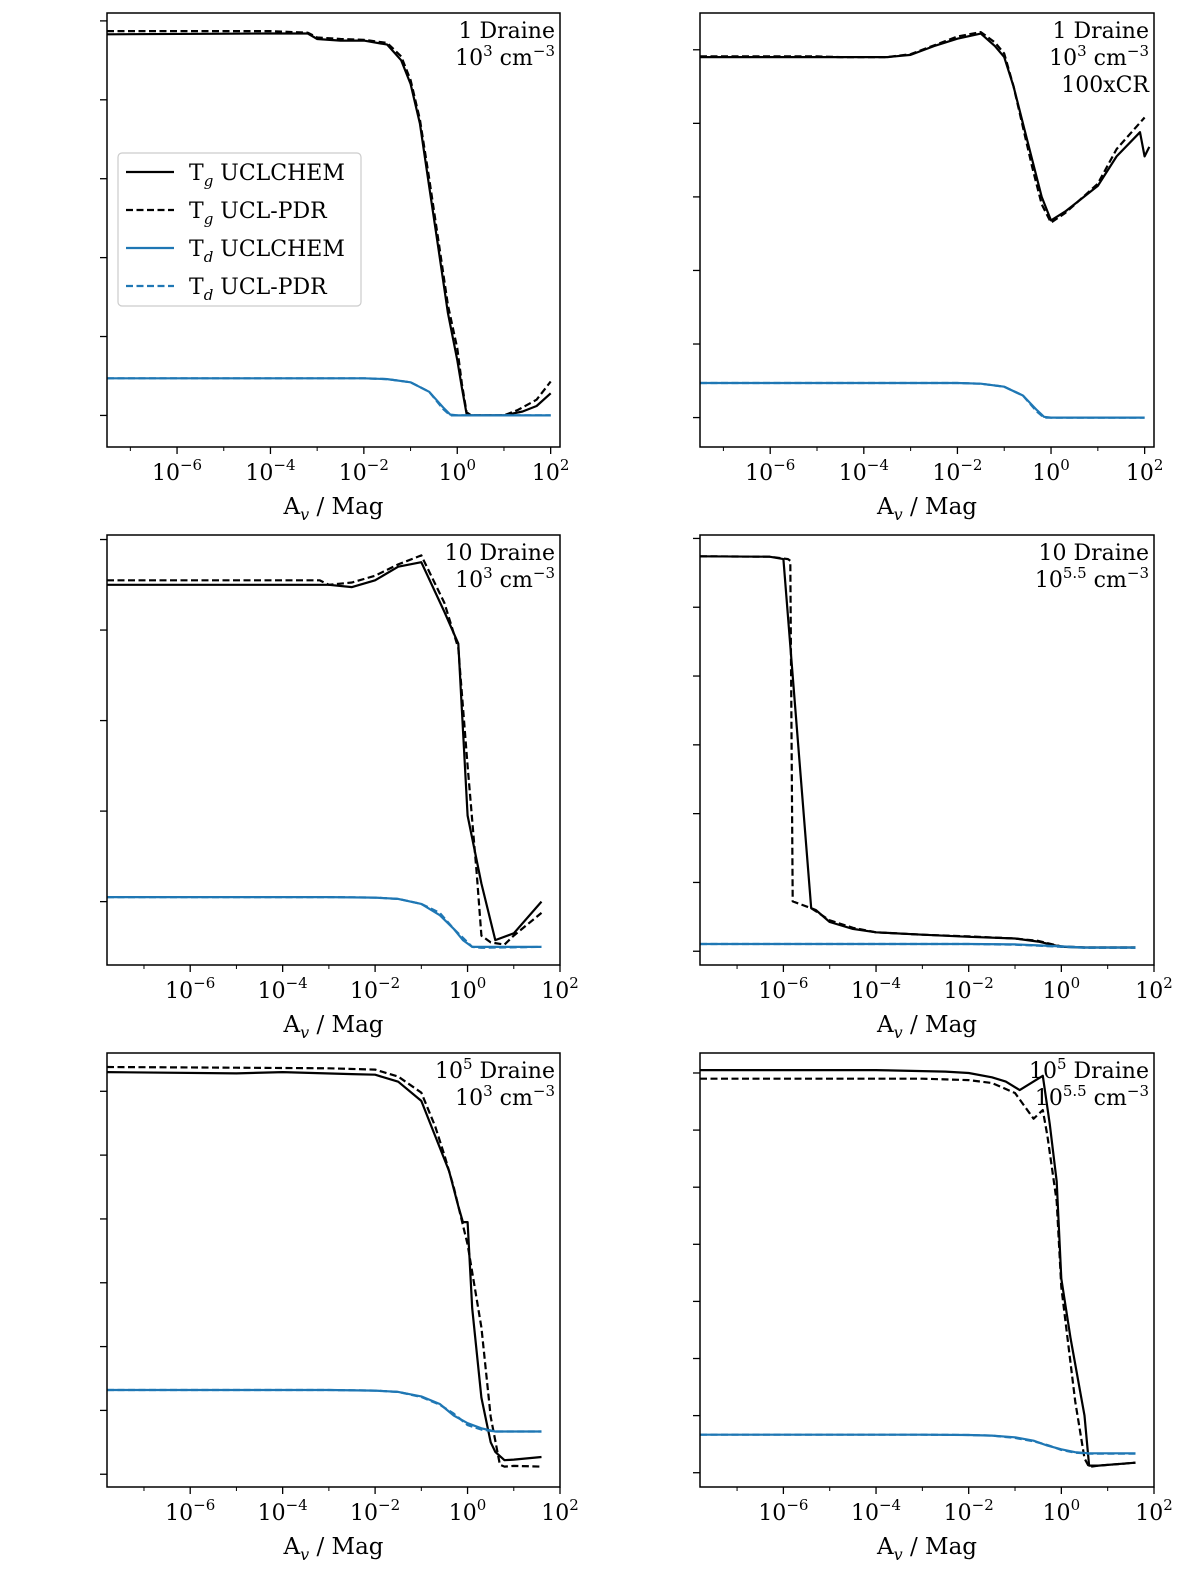 Image resolution: width=1200 pixels, height=1592 pixels. Describe the element at coordinates (267, 175) in the screenshot. I see `legend-label: Tg UCLCHEM` at that location.